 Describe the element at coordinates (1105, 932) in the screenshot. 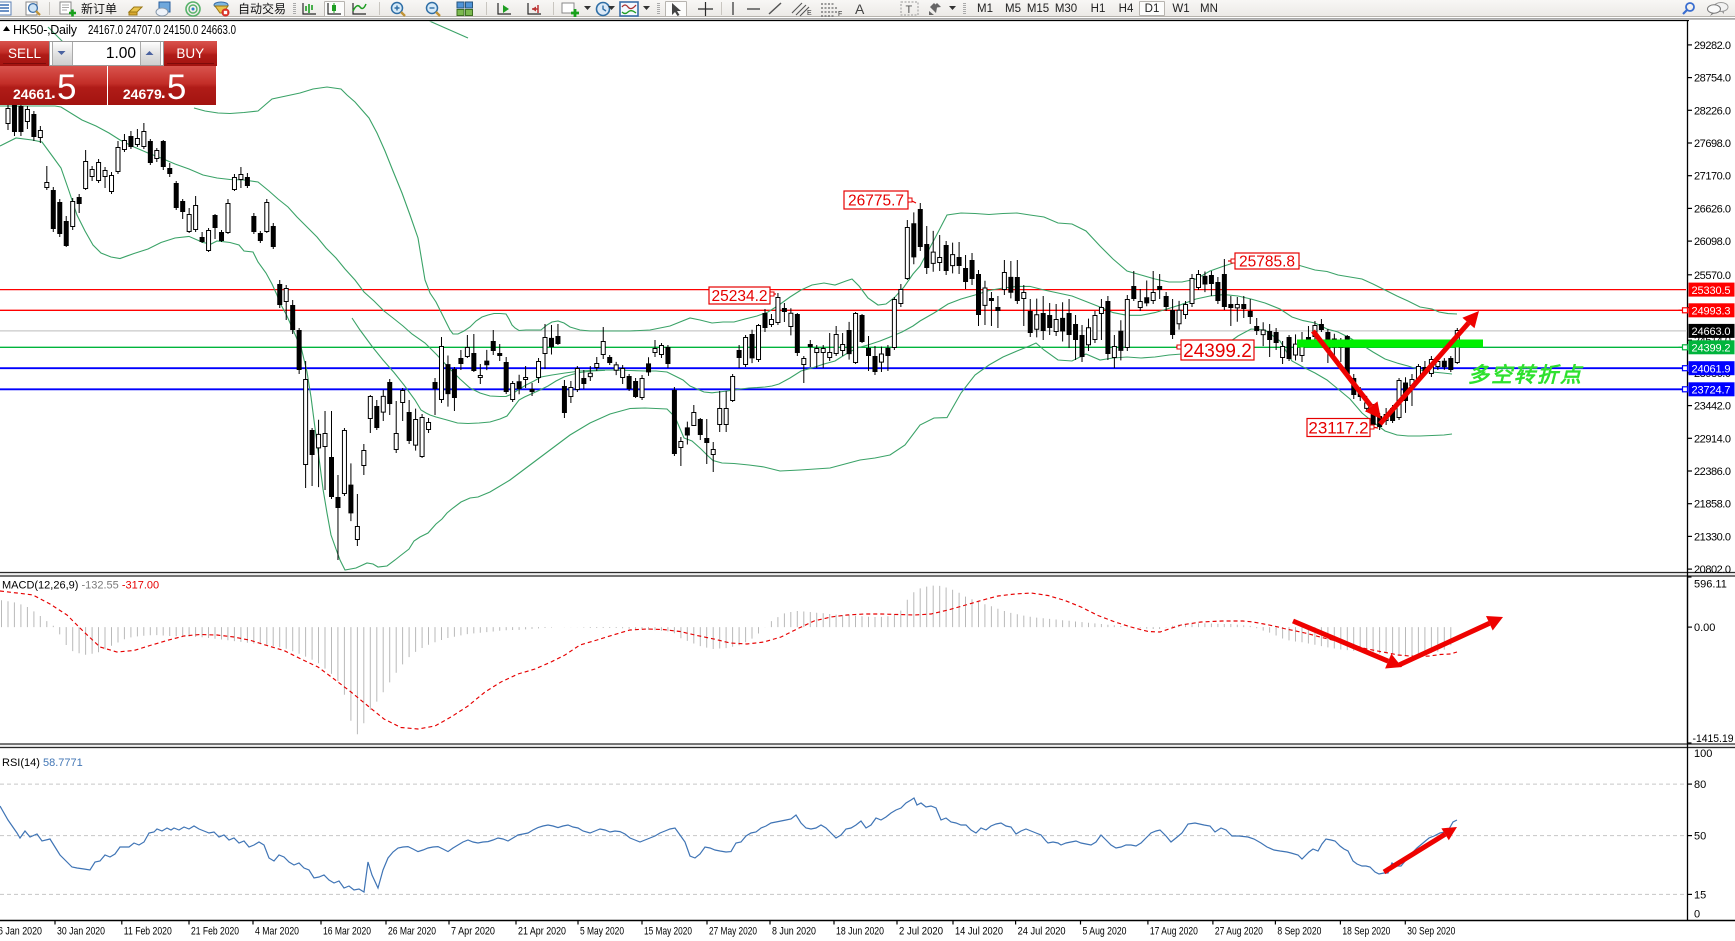

I see `svg-text: 5 Aug 2020` at that location.